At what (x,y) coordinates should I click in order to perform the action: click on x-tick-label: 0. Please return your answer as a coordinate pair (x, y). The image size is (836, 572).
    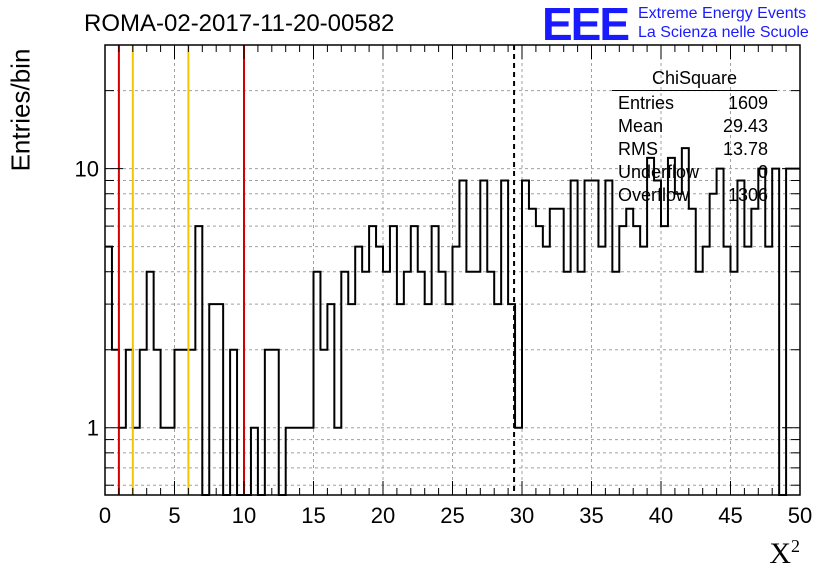
    Looking at the image, I should click on (105, 515).